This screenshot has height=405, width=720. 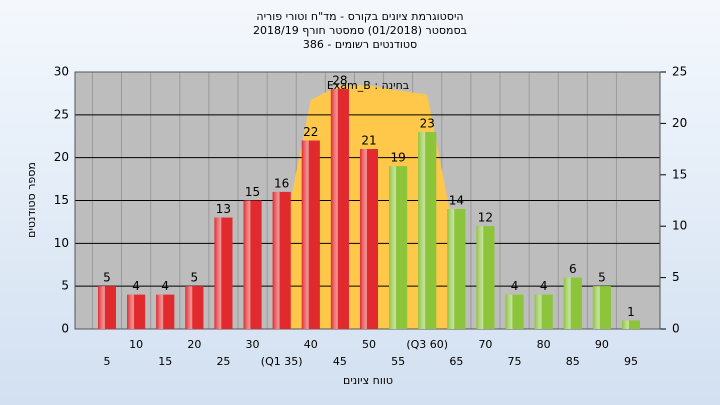 What do you see at coordinates (397, 158) in the screenshot?
I see `data-label: 19` at bounding box center [397, 158].